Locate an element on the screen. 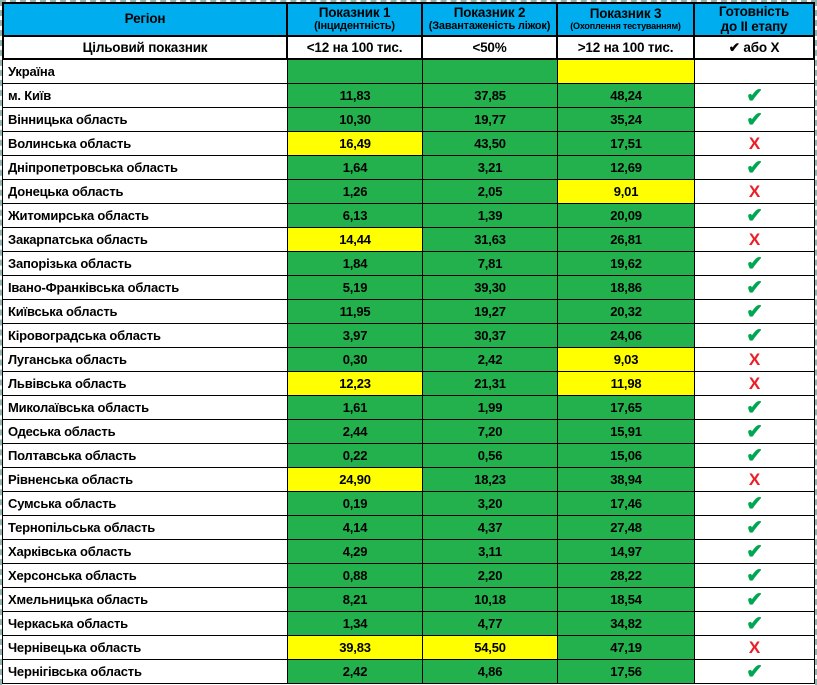  region-cell: Запорізька область is located at coordinates (145, 264).